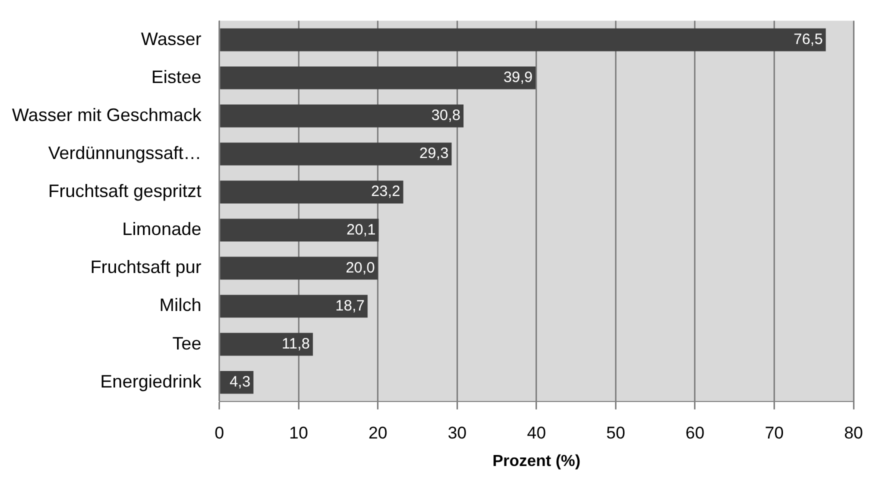  I want to click on x-tick-label: 80, so click(854, 432).